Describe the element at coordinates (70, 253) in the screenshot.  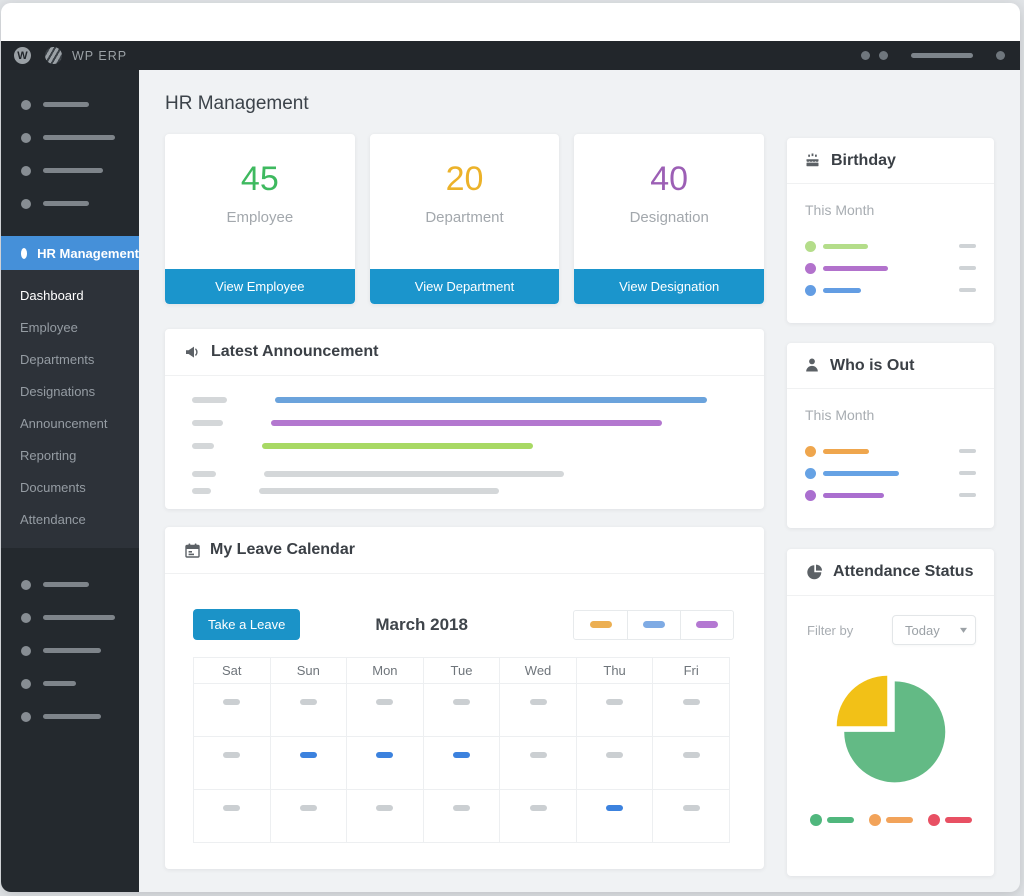
I see `sidebar-item-hr-management: HR Management` at that location.